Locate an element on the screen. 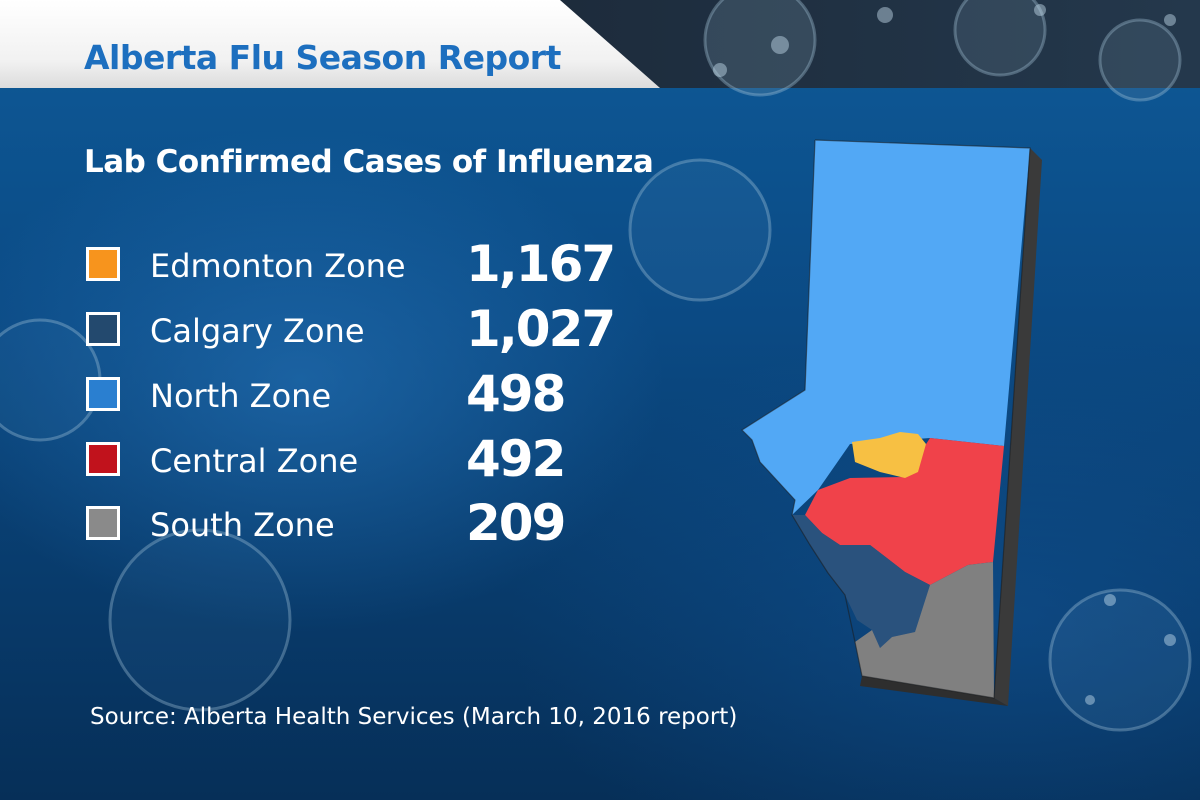 The height and width of the screenshot is (800, 1200). calgary-zone-label: Calgary Zone is located at coordinates (257, 331).